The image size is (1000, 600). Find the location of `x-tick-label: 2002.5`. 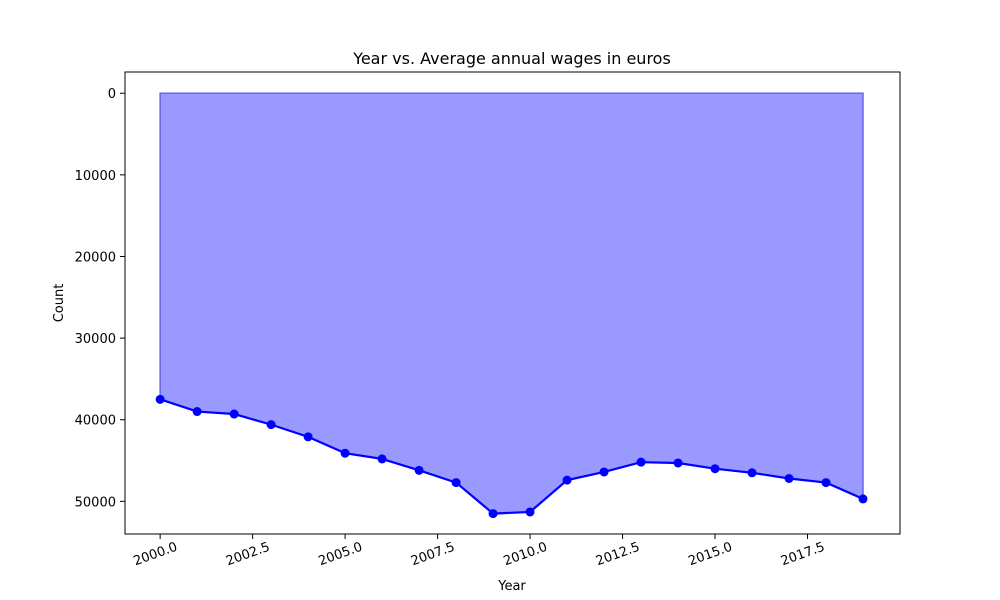

x-tick-label: 2002.5 is located at coordinates (248, 555).